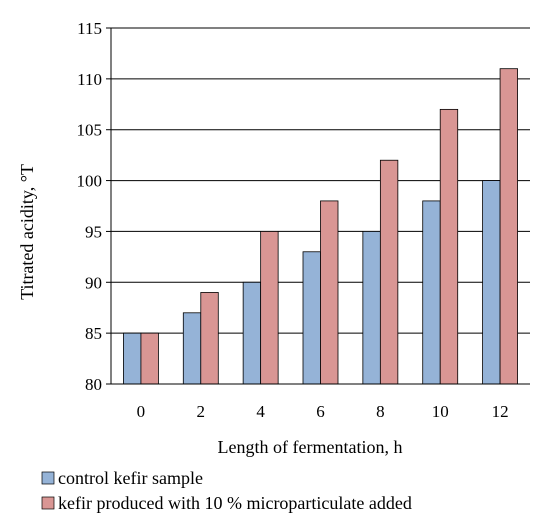  What do you see at coordinates (48, 478) in the screenshot?
I see `legend-swatch-control` at bounding box center [48, 478].